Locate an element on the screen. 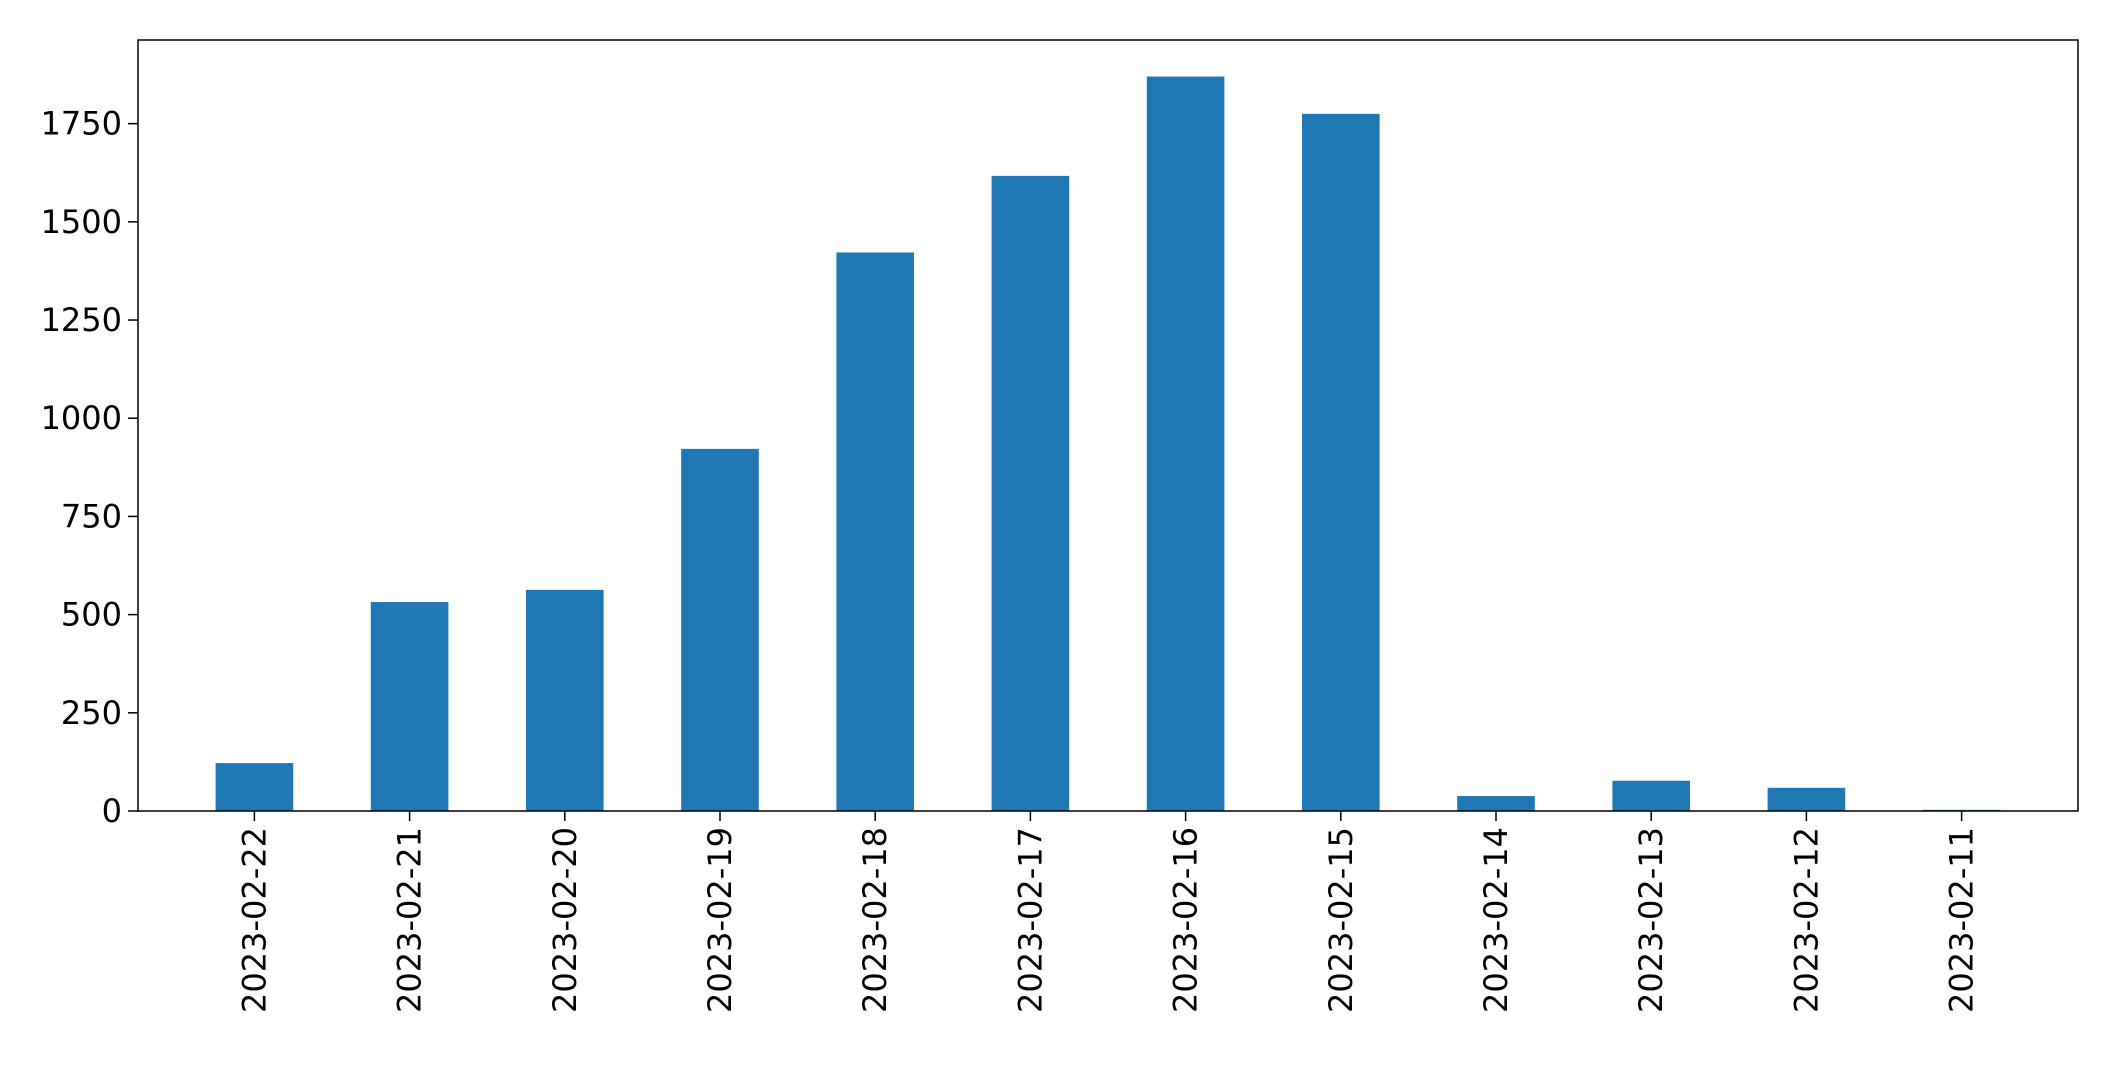 The width and height of the screenshot is (2115, 1065). x-tick-label: 2023-02-12 is located at coordinates (1806, 920).